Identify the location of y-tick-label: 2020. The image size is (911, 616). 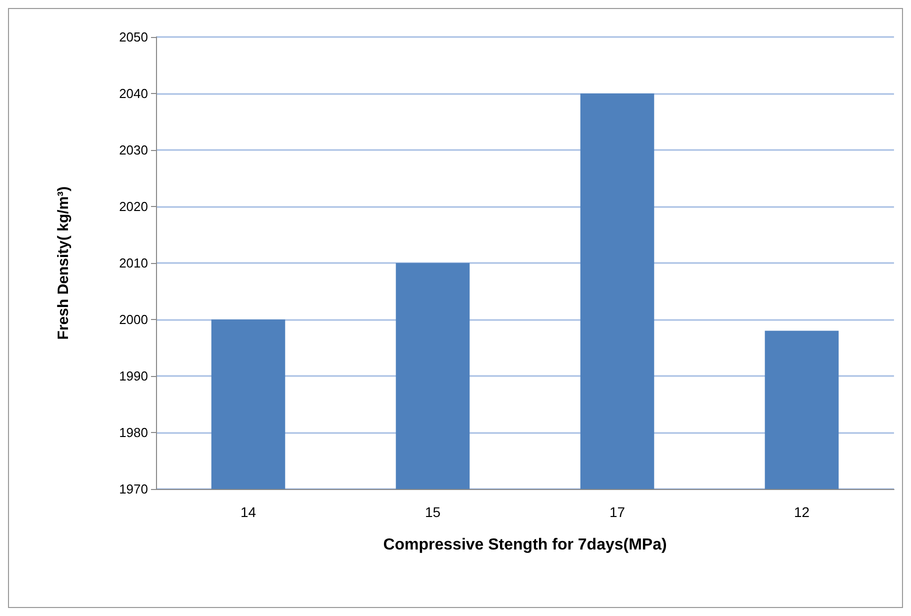
(133, 206).